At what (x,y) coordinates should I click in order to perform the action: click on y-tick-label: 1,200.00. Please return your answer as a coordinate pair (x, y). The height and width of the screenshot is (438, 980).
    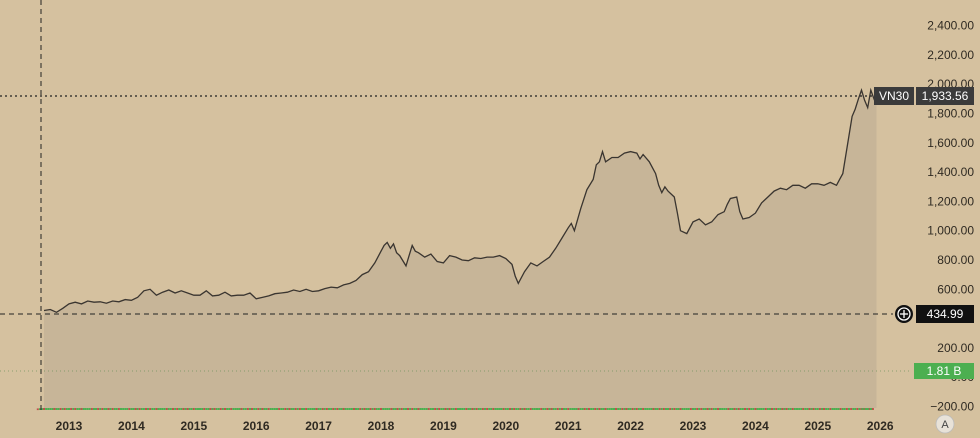
    Looking at the image, I should click on (950, 201).